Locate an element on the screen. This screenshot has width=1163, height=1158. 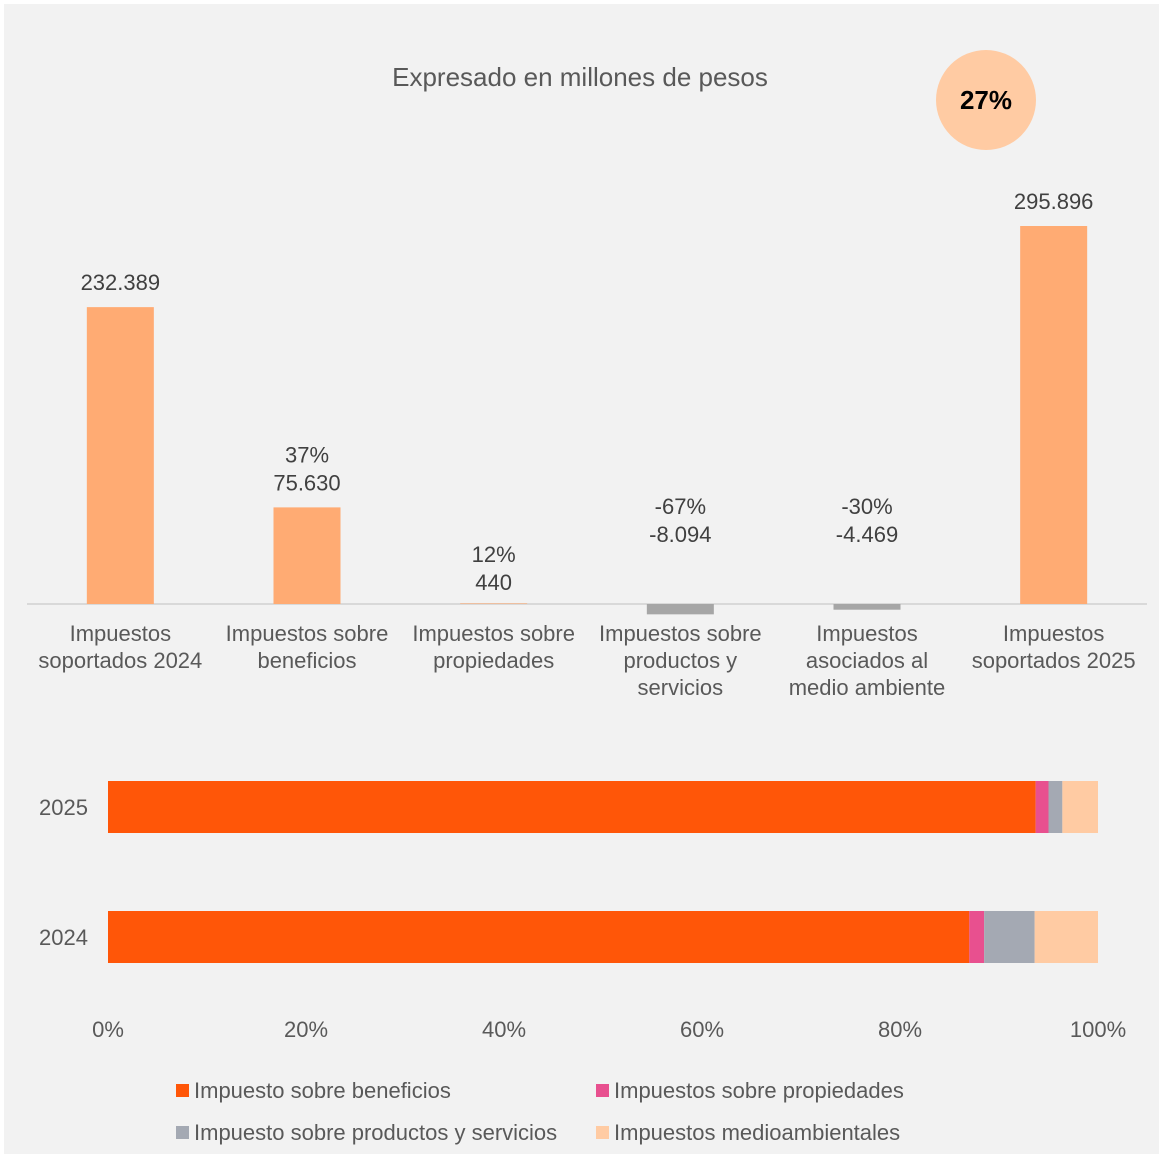
legend-label: Impuesto sobre productos y servicios is located at coordinates (375, 1132).